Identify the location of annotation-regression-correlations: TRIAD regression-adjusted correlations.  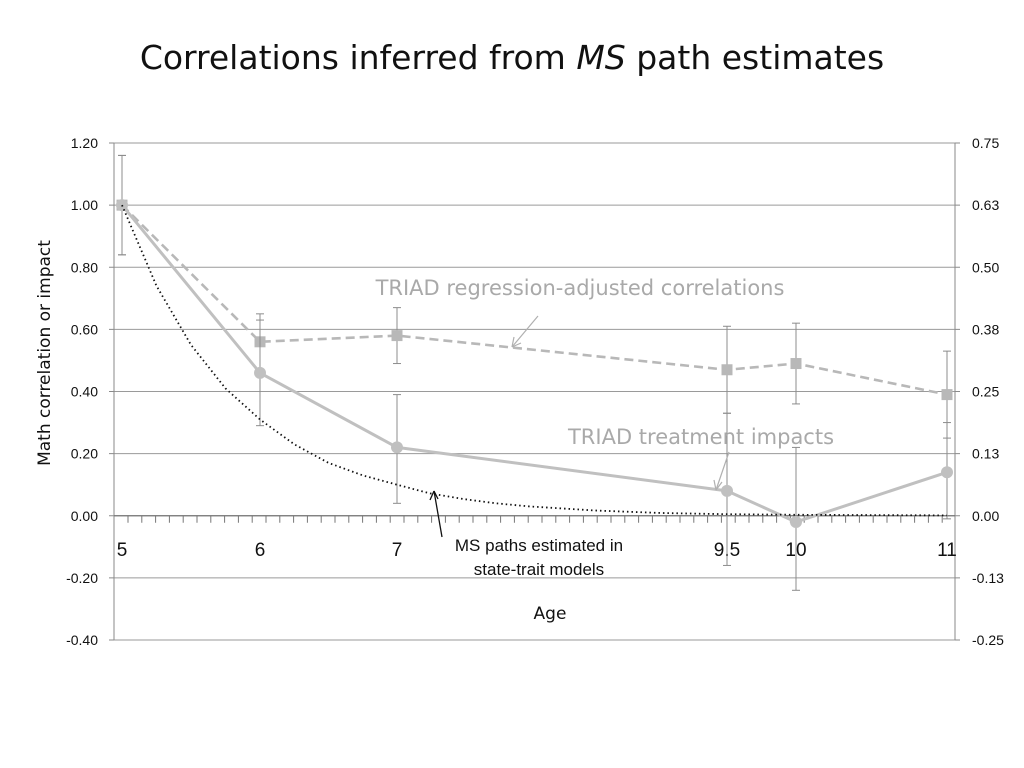
(580, 288).